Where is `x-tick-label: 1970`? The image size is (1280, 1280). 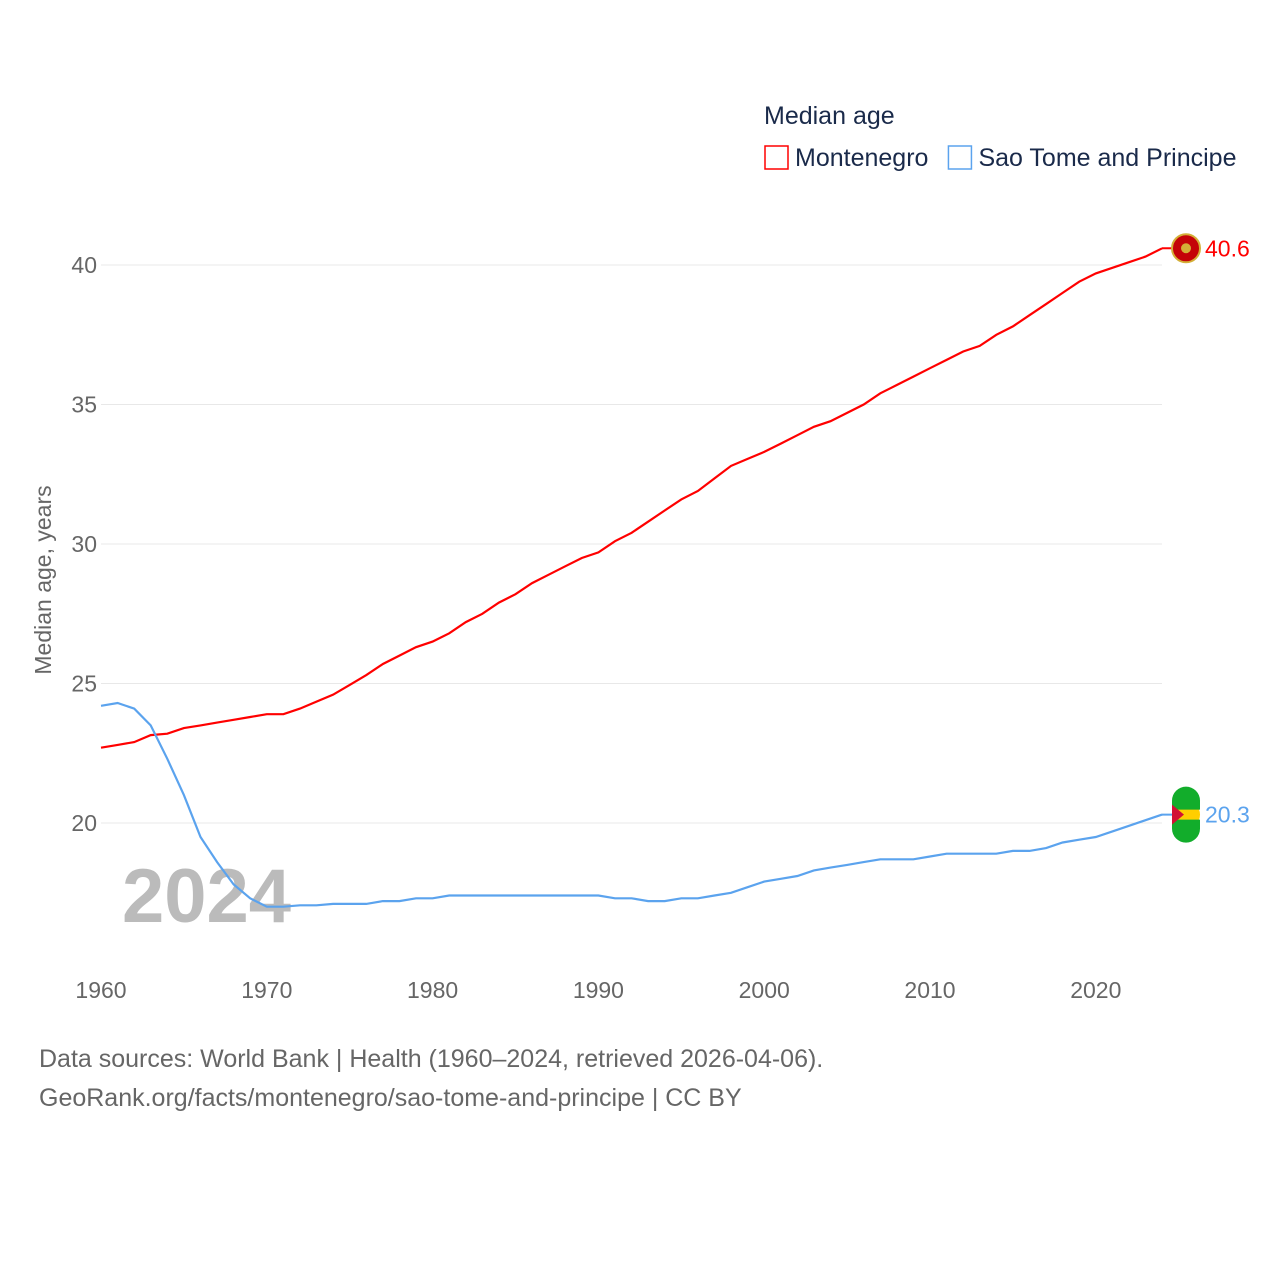 x-tick-label: 1970 is located at coordinates (266, 990).